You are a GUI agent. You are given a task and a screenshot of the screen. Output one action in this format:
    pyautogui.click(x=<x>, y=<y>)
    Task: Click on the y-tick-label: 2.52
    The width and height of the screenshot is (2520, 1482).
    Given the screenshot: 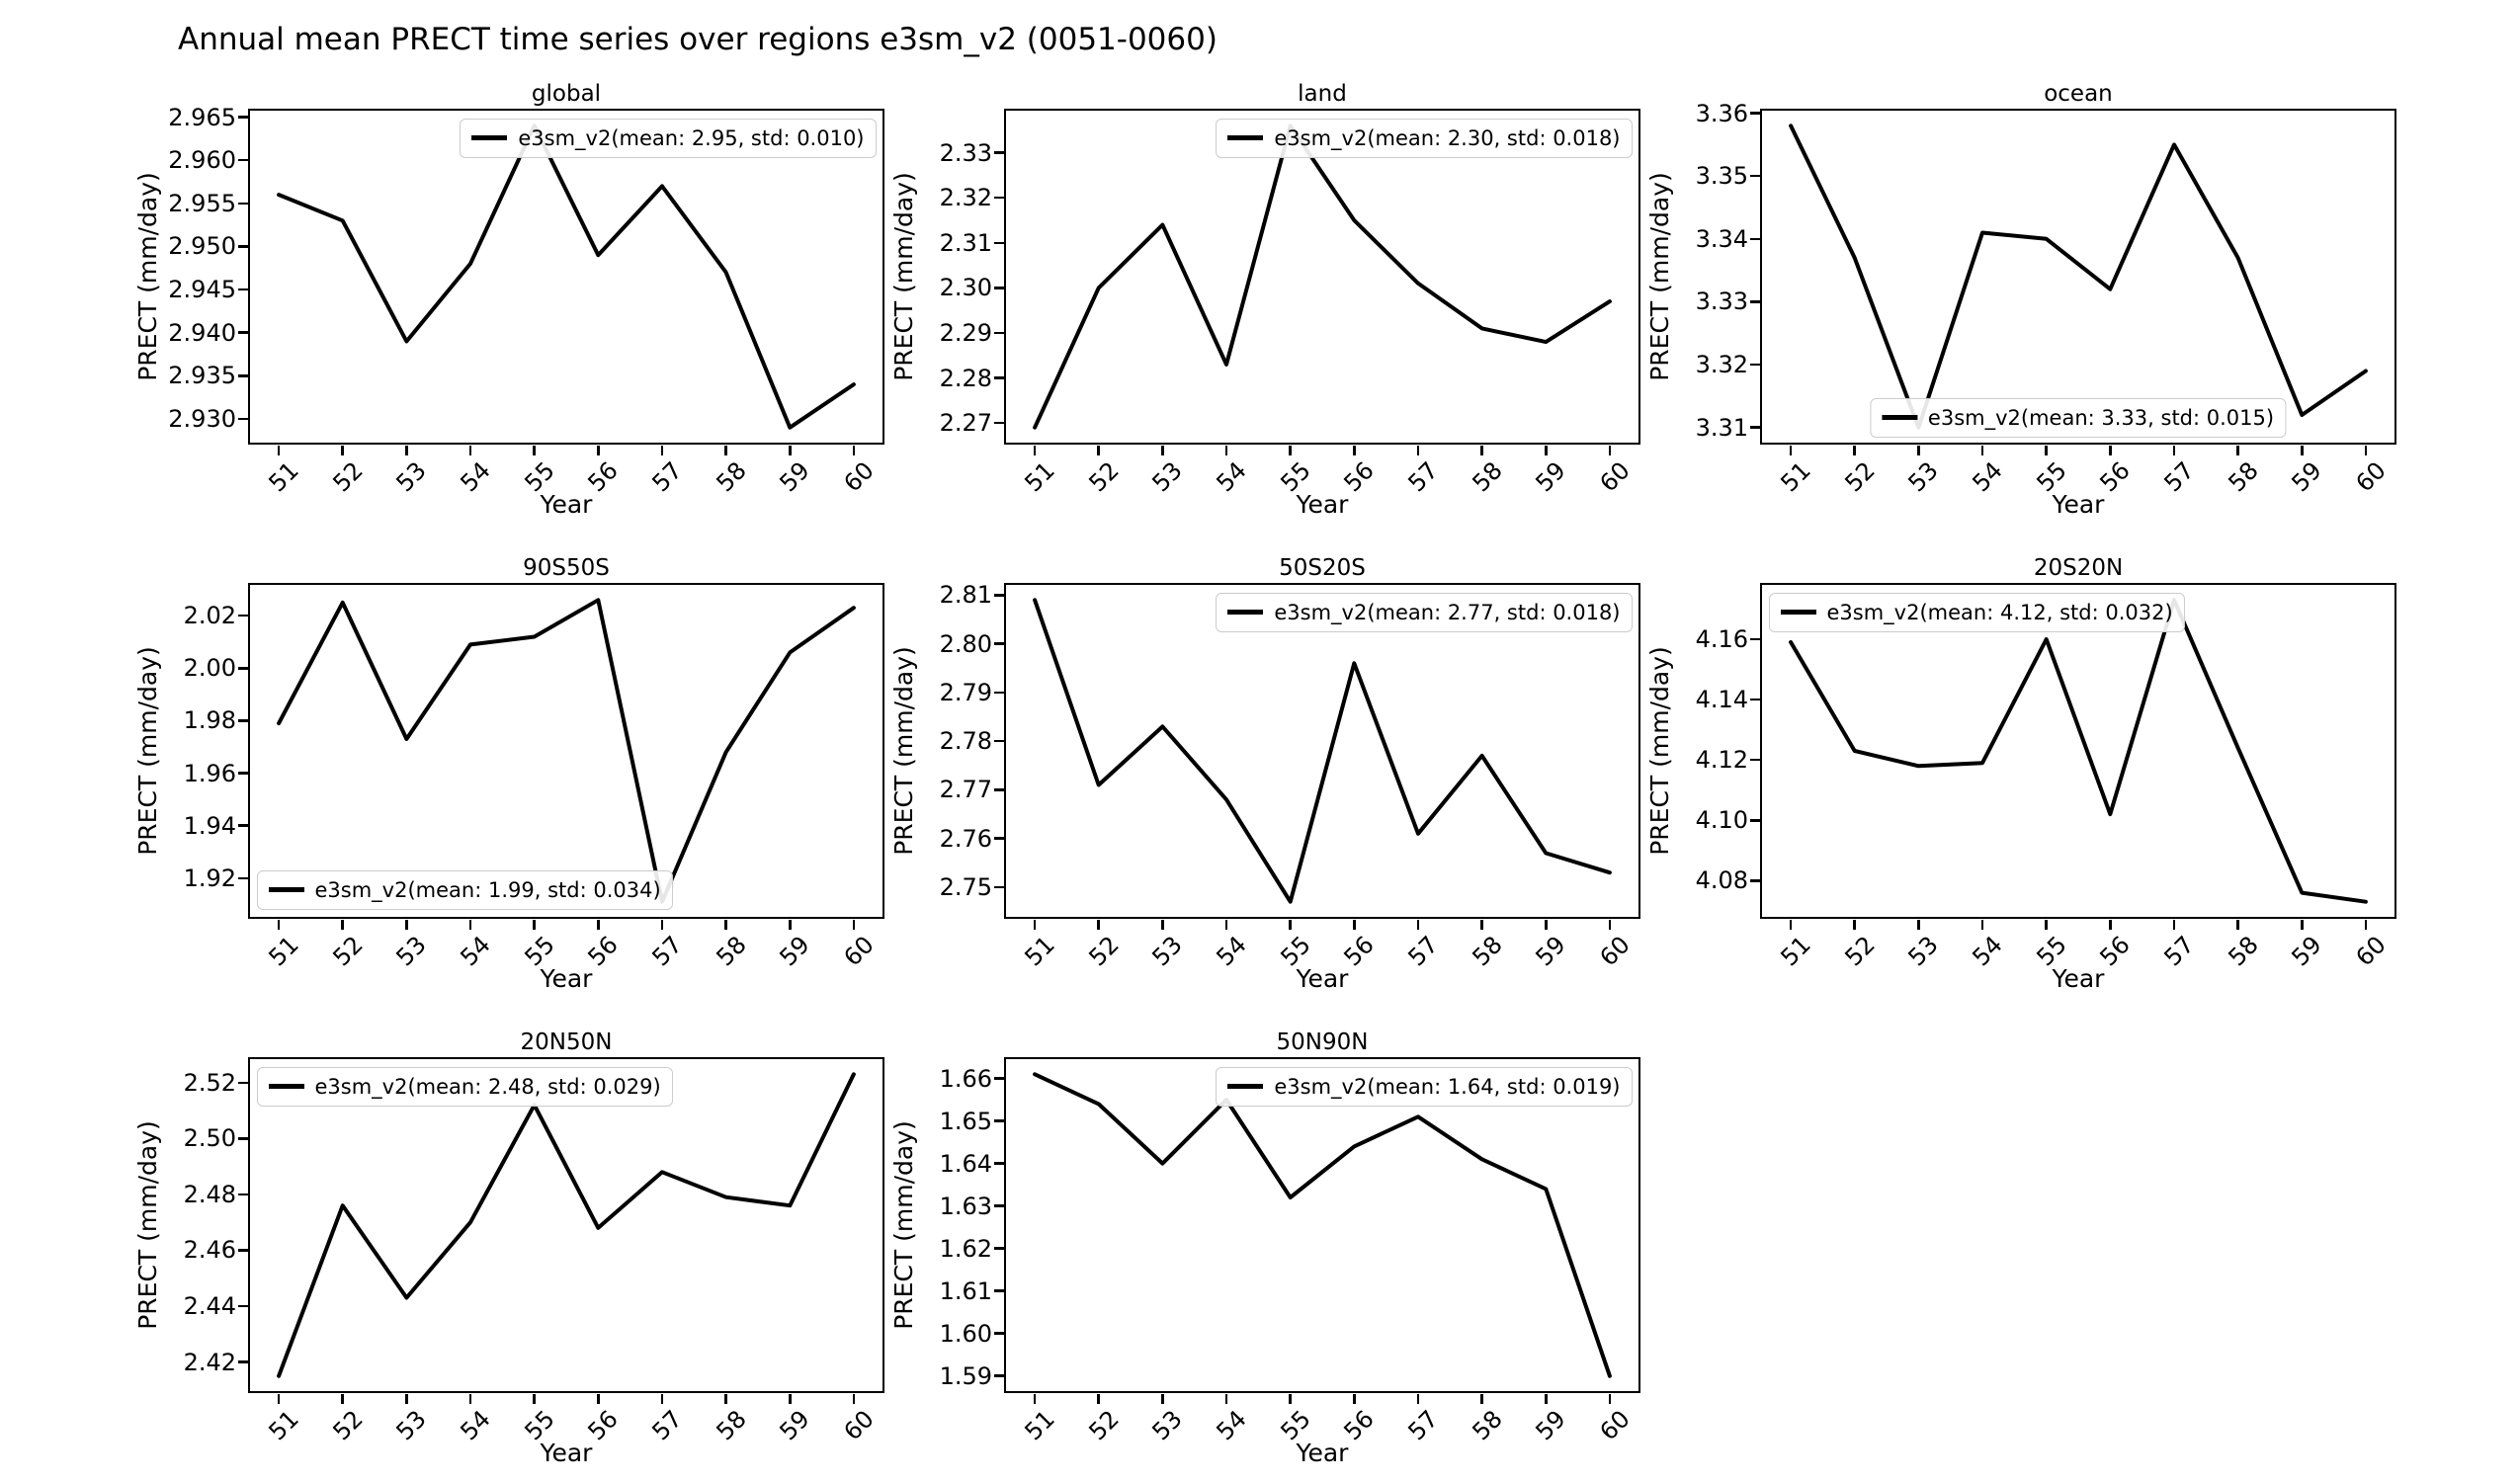 What is the action you would take?
    pyautogui.click(x=209, y=1082)
    